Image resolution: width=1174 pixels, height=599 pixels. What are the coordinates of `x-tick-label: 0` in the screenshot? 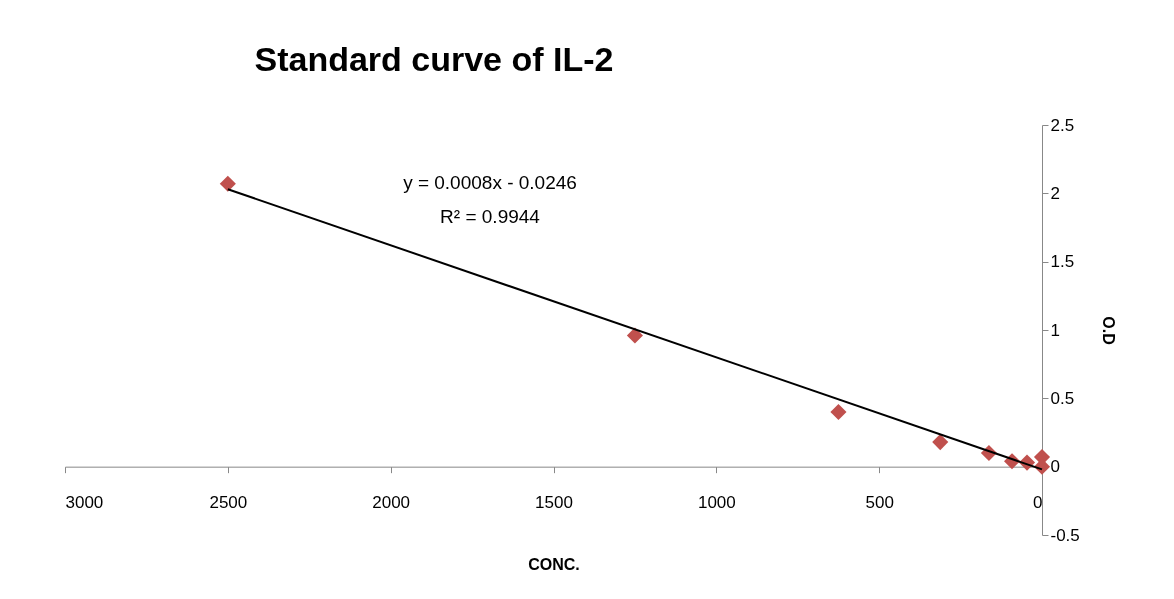 It's located at (1038, 503).